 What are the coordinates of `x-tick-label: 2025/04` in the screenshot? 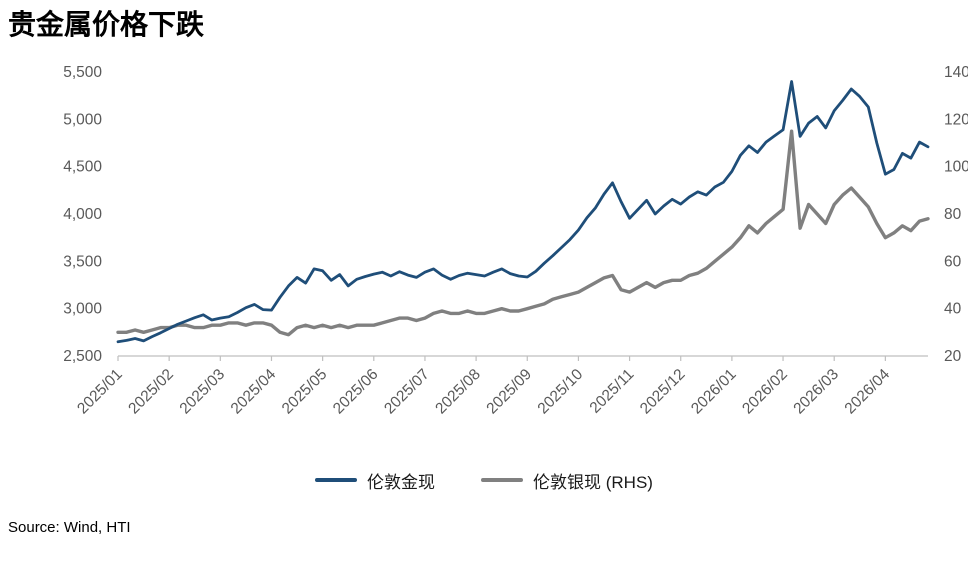 It's located at (254, 391).